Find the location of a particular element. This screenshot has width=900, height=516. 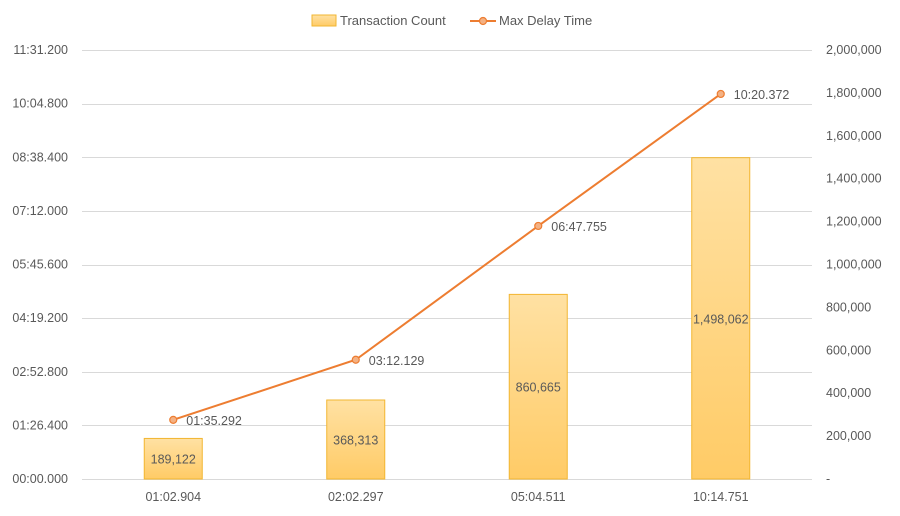

y-left-tick-label: 08:38.400 is located at coordinates (40, 157).